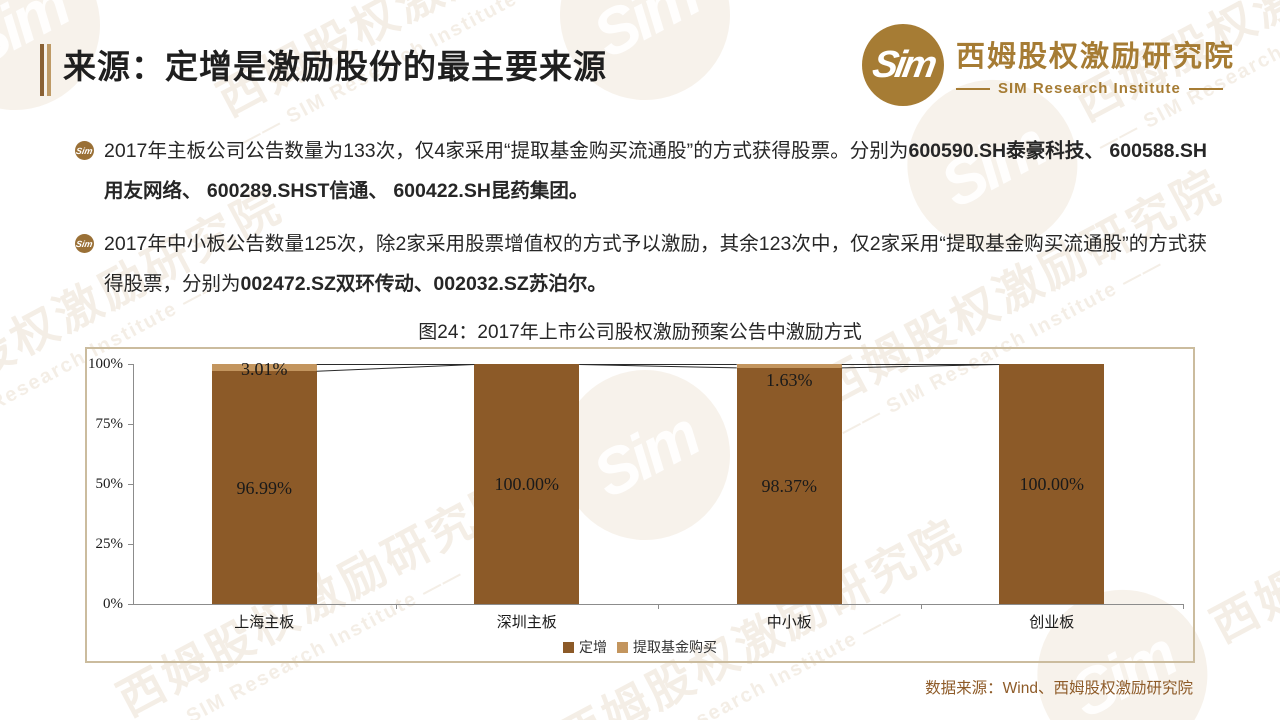 The image size is (1280, 720). What do you see at coordinates (1096, 57) in the screenshot?
I see `logo-name-cn: 西姆股权激励研究院` at bounding box center [1096, 57].